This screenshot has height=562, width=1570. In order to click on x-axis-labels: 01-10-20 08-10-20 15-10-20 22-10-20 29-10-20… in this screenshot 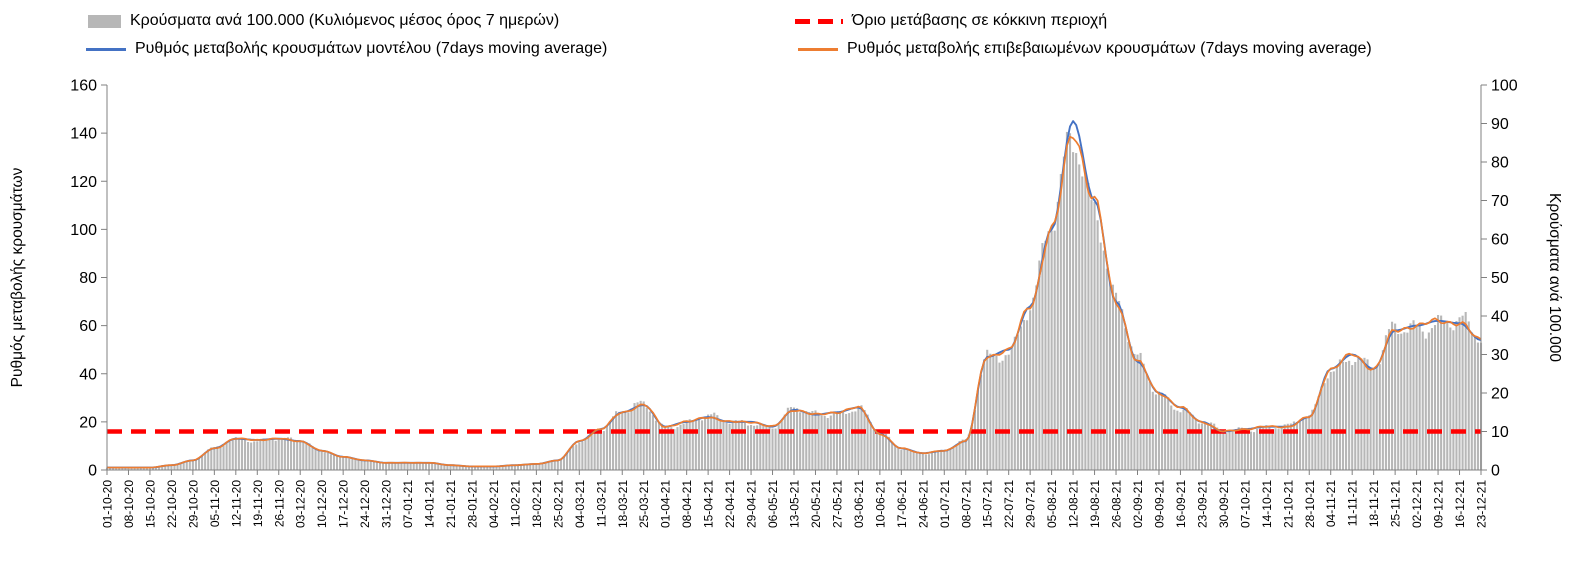, I will do `click(795, 499)`.